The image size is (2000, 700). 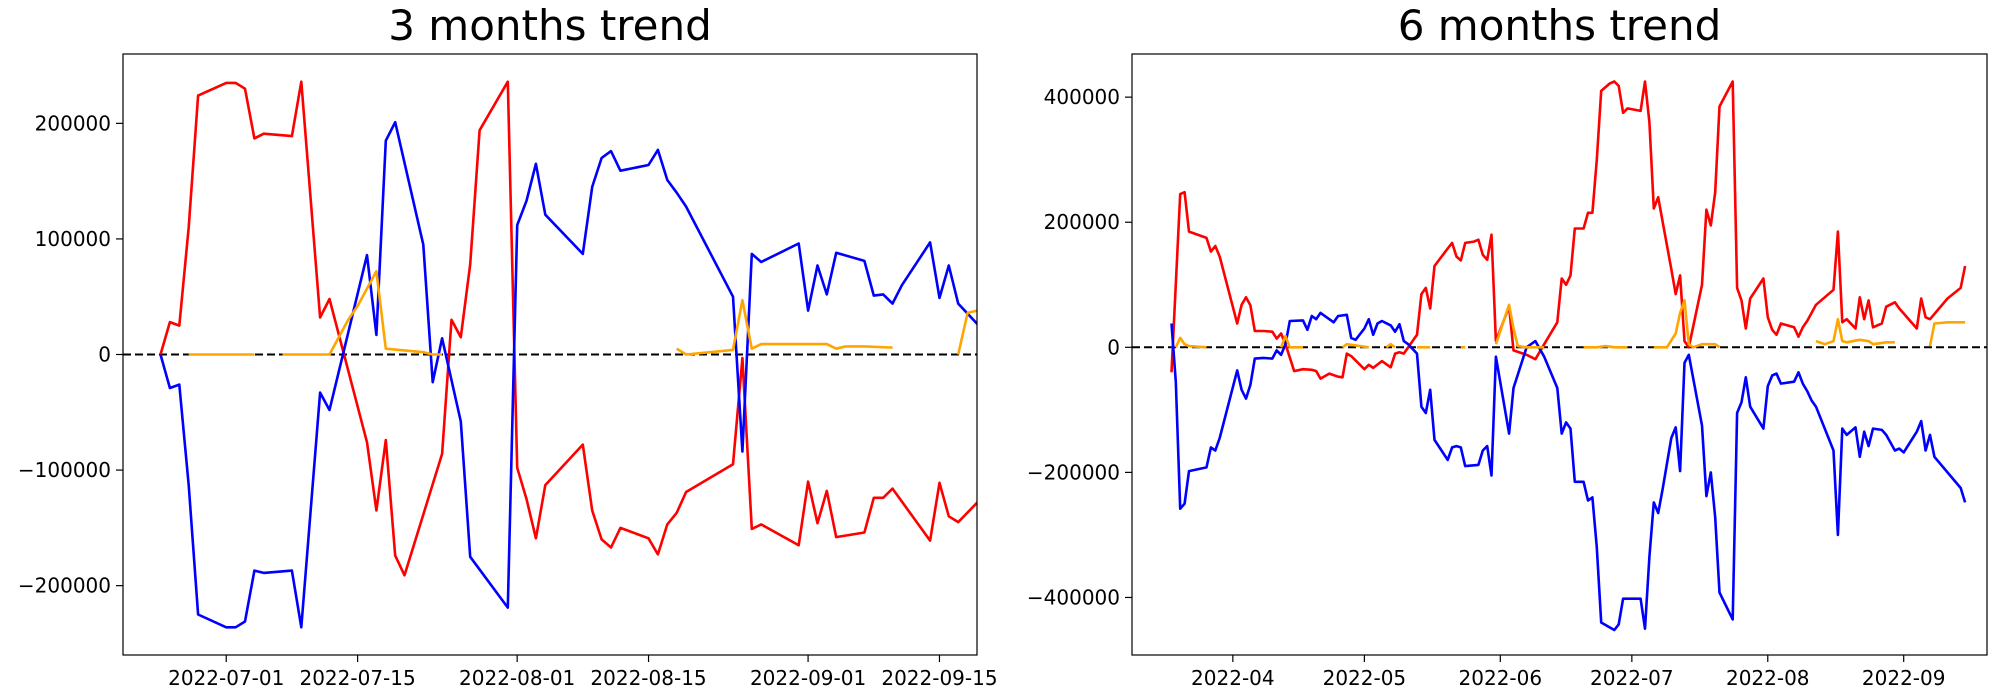 I want to click on chart-title: 3 months trend, so click(x=550, y=25).